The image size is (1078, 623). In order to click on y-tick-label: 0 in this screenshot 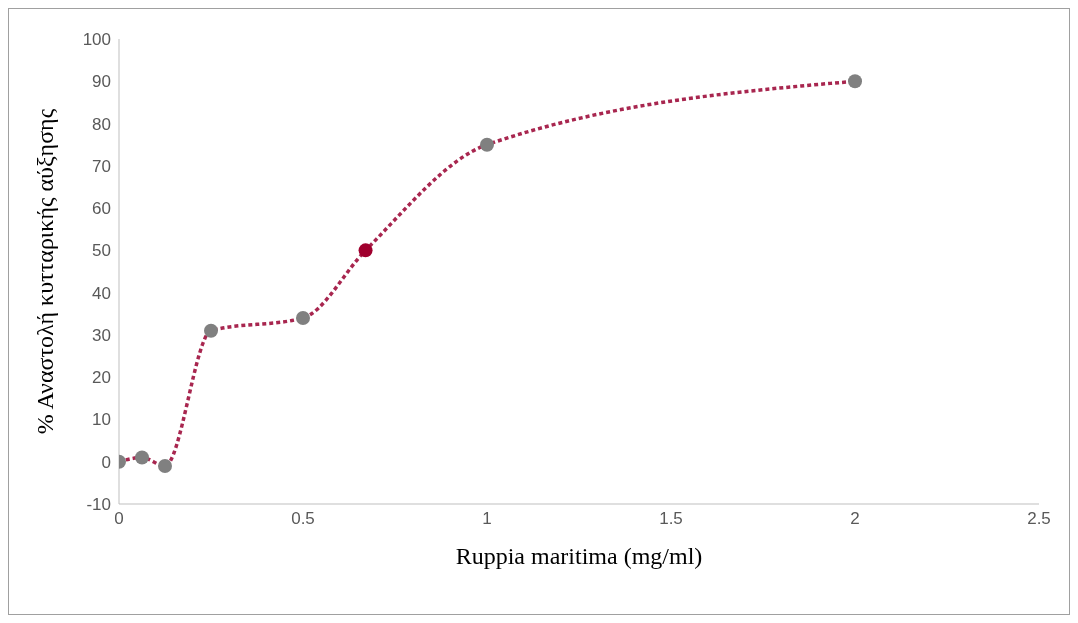, I will do `click(106, 462)`.